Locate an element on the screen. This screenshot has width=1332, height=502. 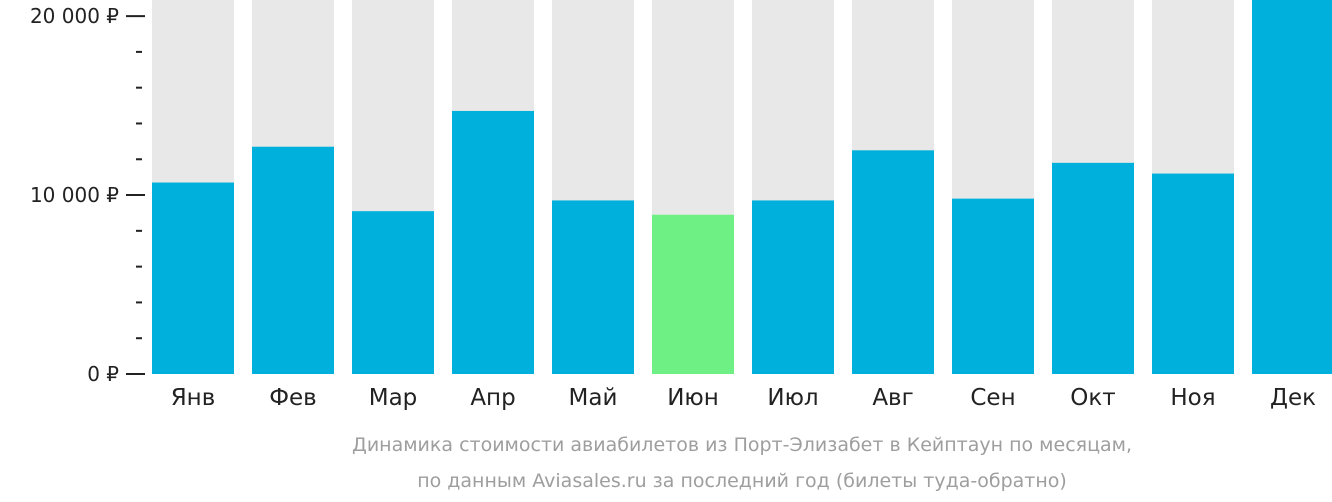
x-tick-label: Мар is located at coordinates (393, 398).